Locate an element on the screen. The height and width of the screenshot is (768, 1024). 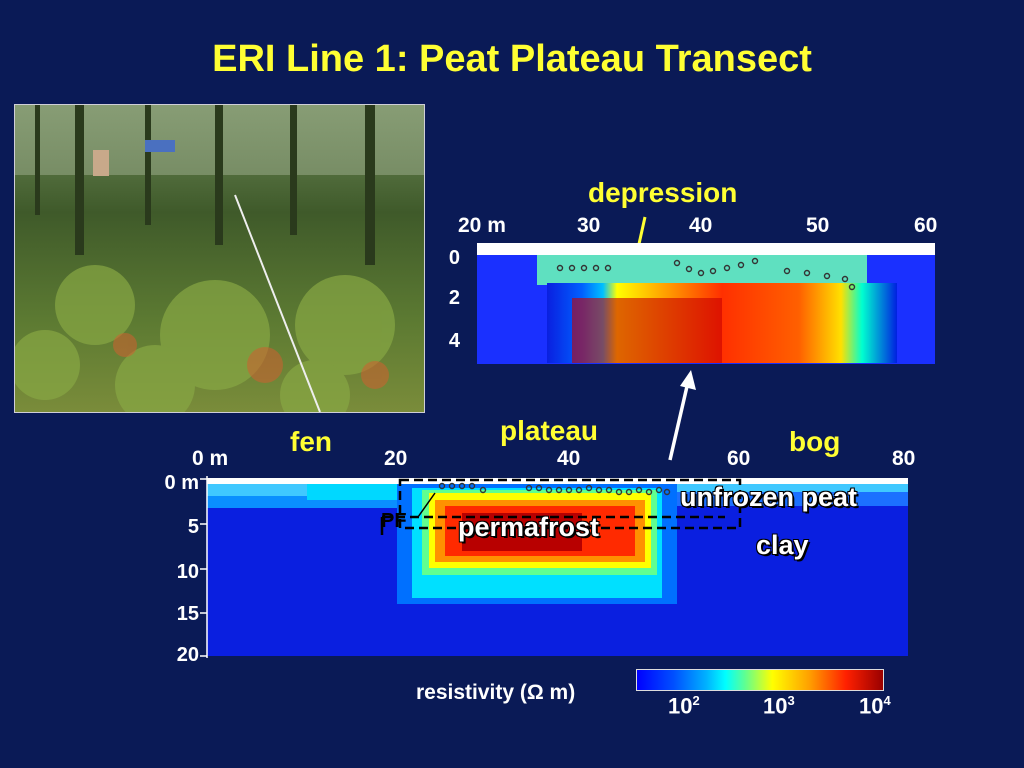
main-x-tick: 20 is located at coordinates (396, 458).